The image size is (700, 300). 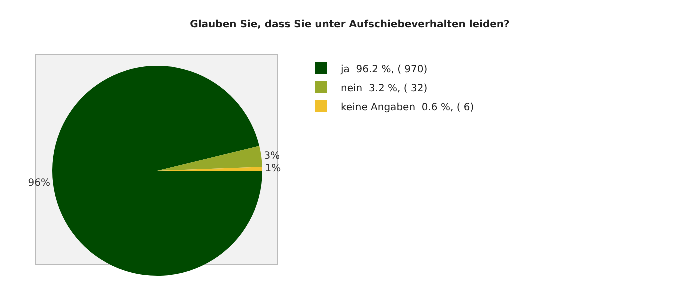 I want to click on data-label: 1%, so click(x=273, y=169).